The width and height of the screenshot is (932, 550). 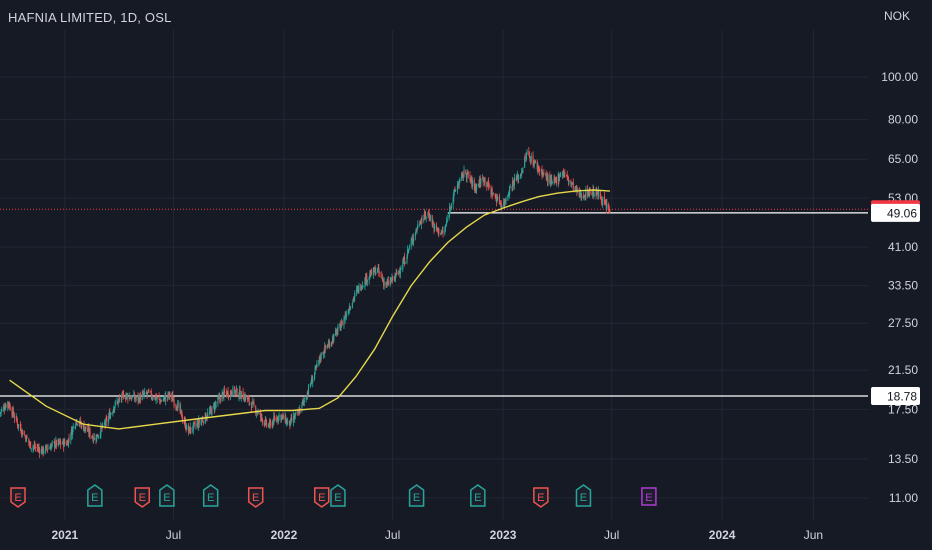 What do you see at coordinates (895, 212) in the screenshot?
I see `line-price-tag` at bounding box center [895, 212].